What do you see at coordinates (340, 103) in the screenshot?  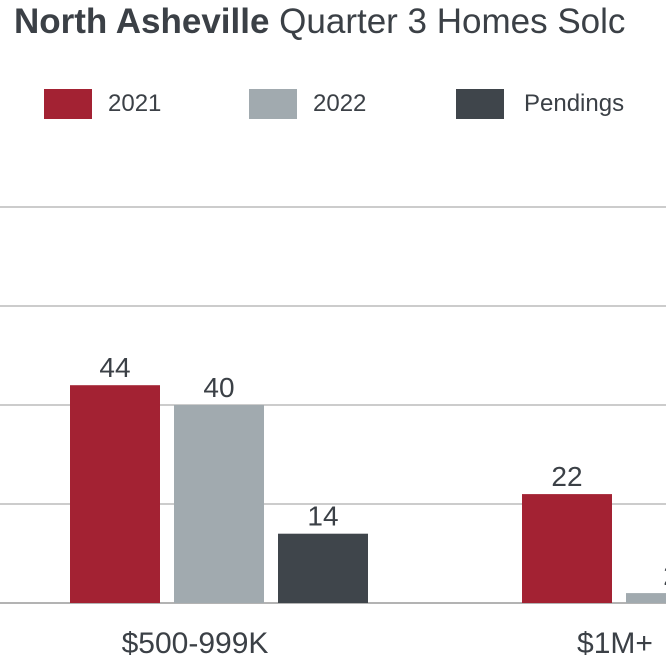 I see `legend-label-2022: 2022` at bounding box center [340, 103].